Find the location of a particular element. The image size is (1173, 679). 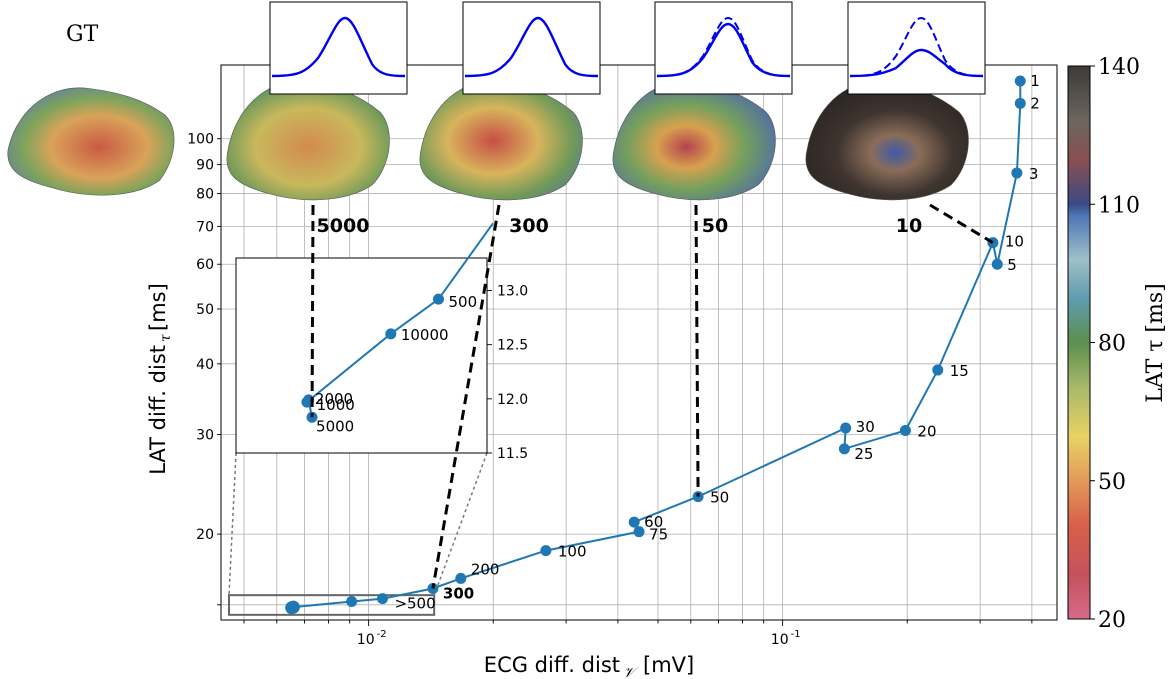

y-tick-label: 40 is located at coordinates (205, 365).